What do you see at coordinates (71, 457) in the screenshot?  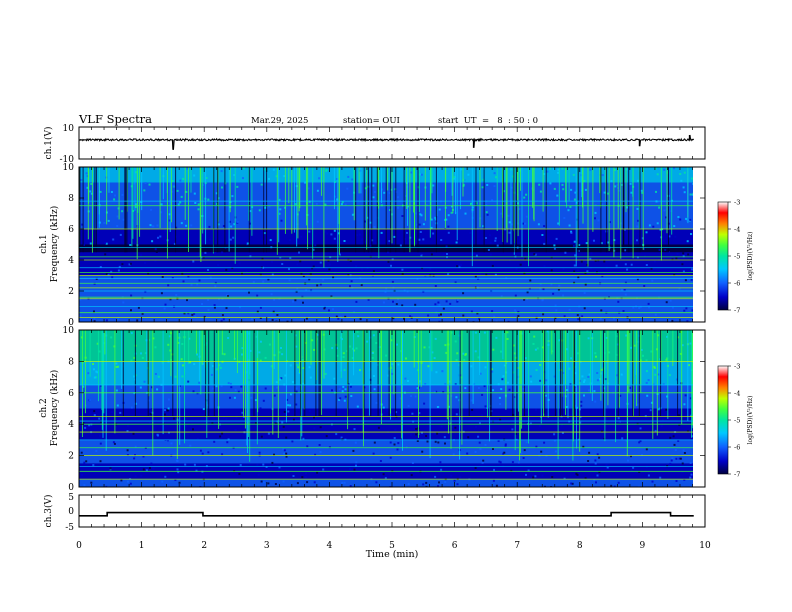 I see `freq-tick-label: 2` at bounding box center [71, 457].